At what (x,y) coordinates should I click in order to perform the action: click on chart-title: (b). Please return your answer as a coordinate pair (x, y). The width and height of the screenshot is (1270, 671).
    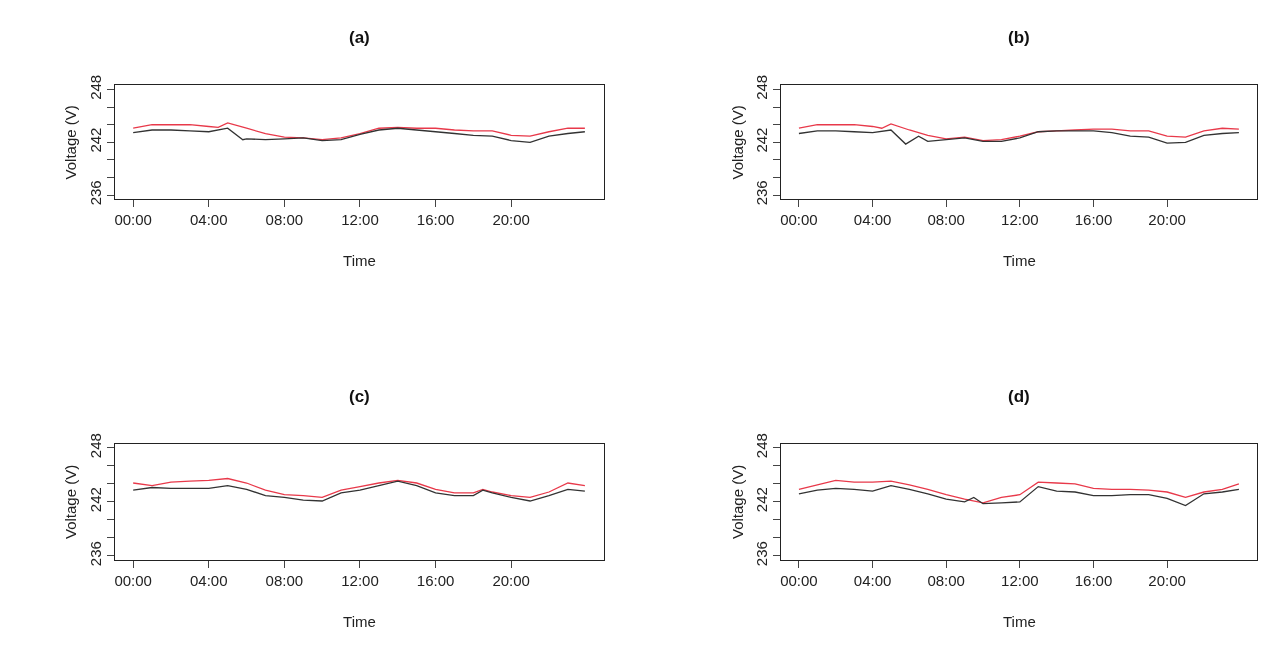
    Looking at the image, I should click on (1019, 37).